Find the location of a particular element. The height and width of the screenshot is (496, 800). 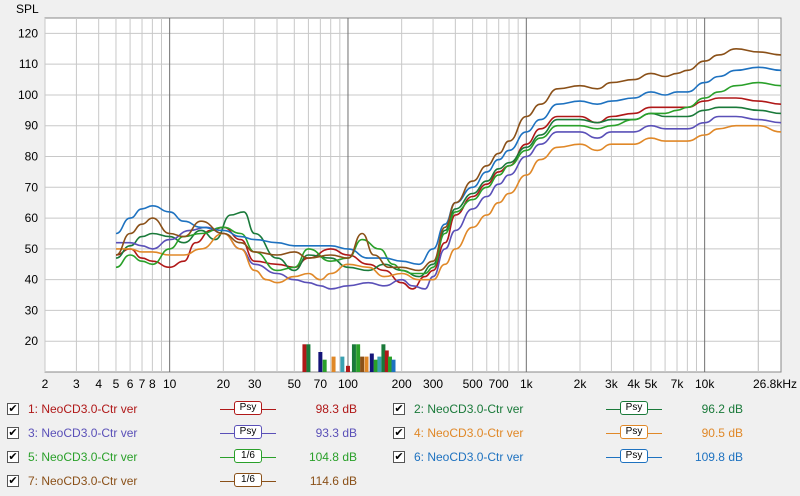

legend-entry-2: ✔ 2: NeoCD3.0-Ctr ver Psy 96.2 dB is located at coordinates (568, 409).